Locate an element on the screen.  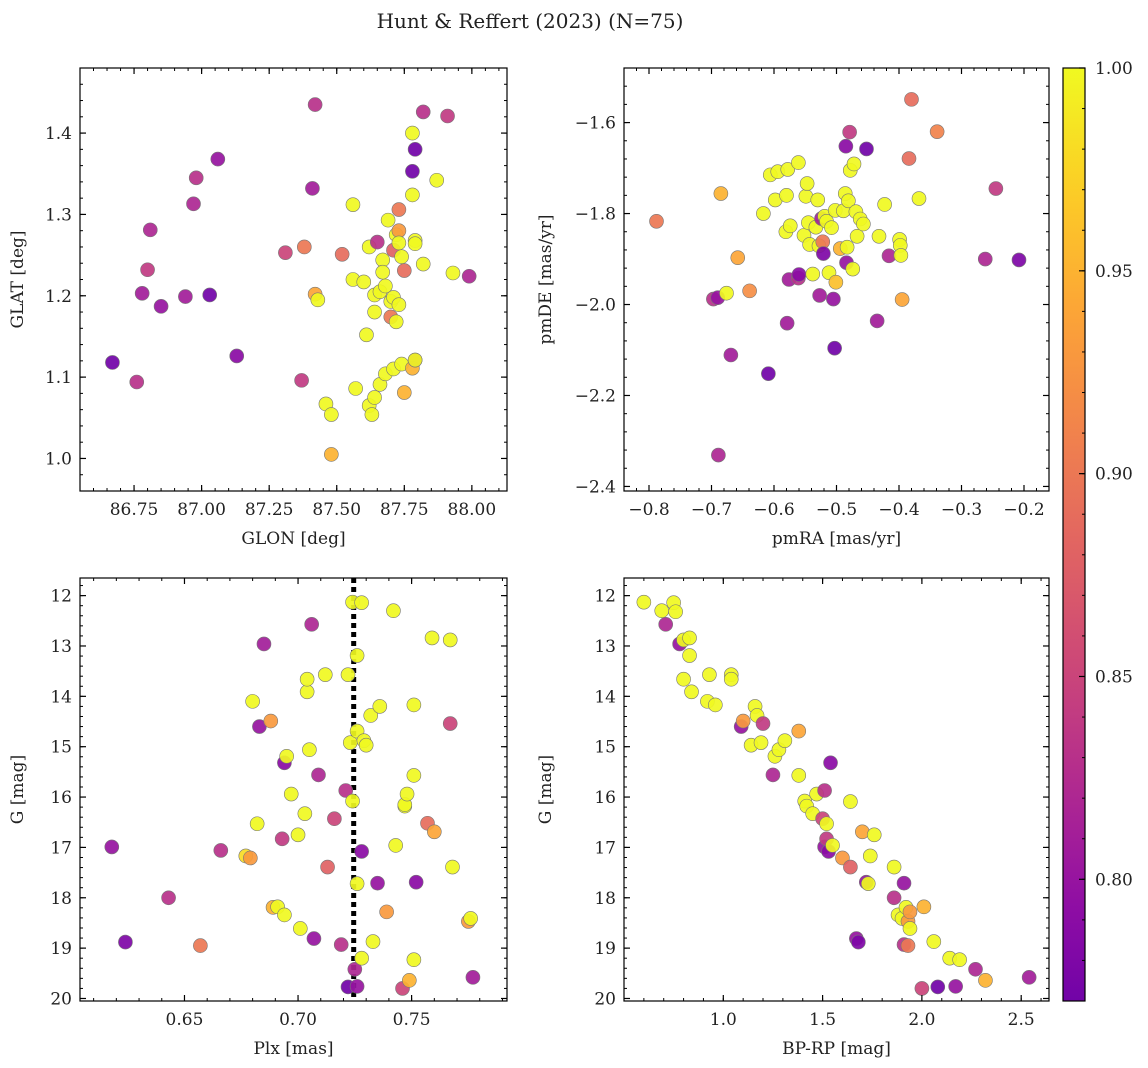
y-tick-label: 1.2 is located at coordinates (58, 297).